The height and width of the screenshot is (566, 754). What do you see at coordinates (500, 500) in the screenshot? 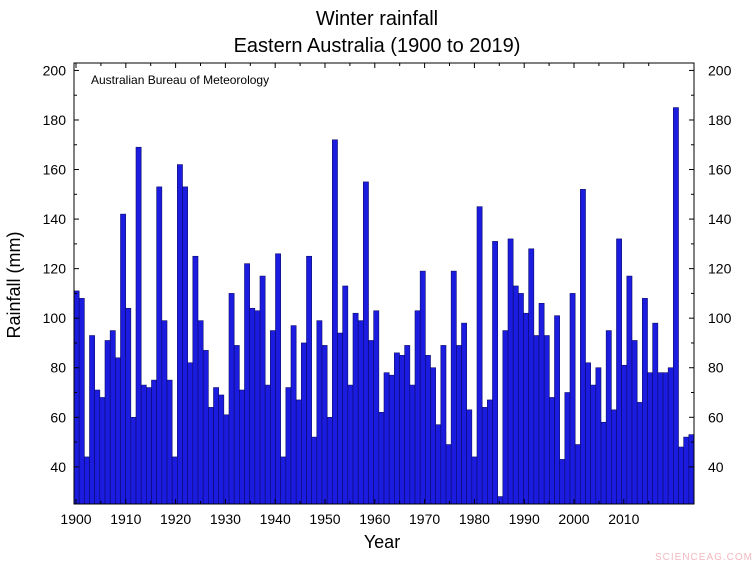
I see `bar-1982` at bounding box center [500, 500].